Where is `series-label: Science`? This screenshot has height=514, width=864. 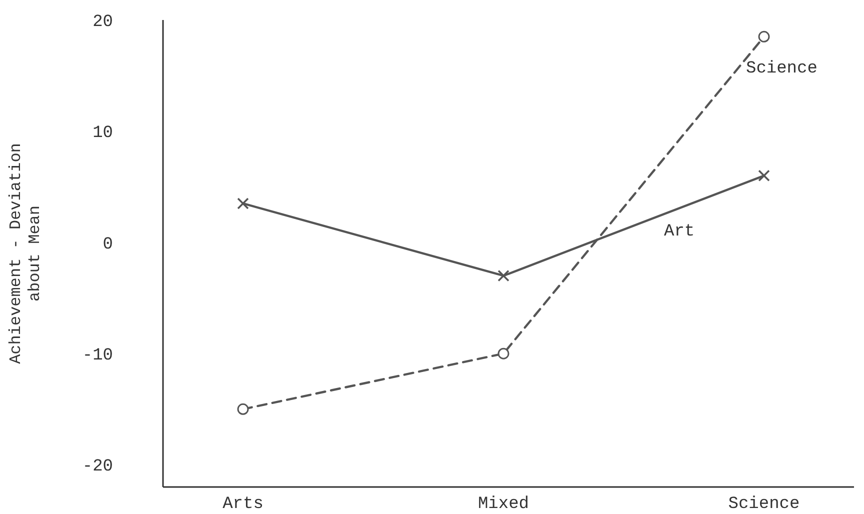 series-label: Science is located at coordinates (782, 69).